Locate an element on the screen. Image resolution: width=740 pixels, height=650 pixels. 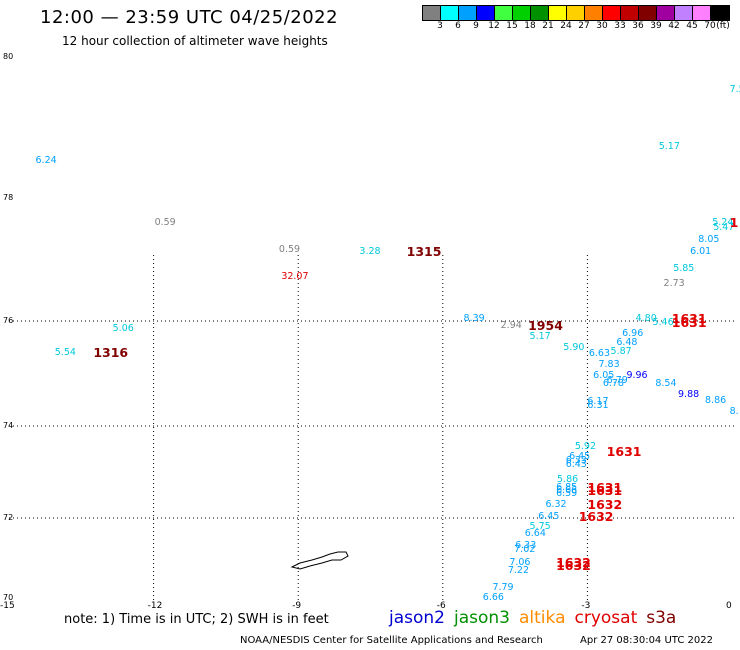
wave-height-label: 4.80 is located at coordinates (646, 318).